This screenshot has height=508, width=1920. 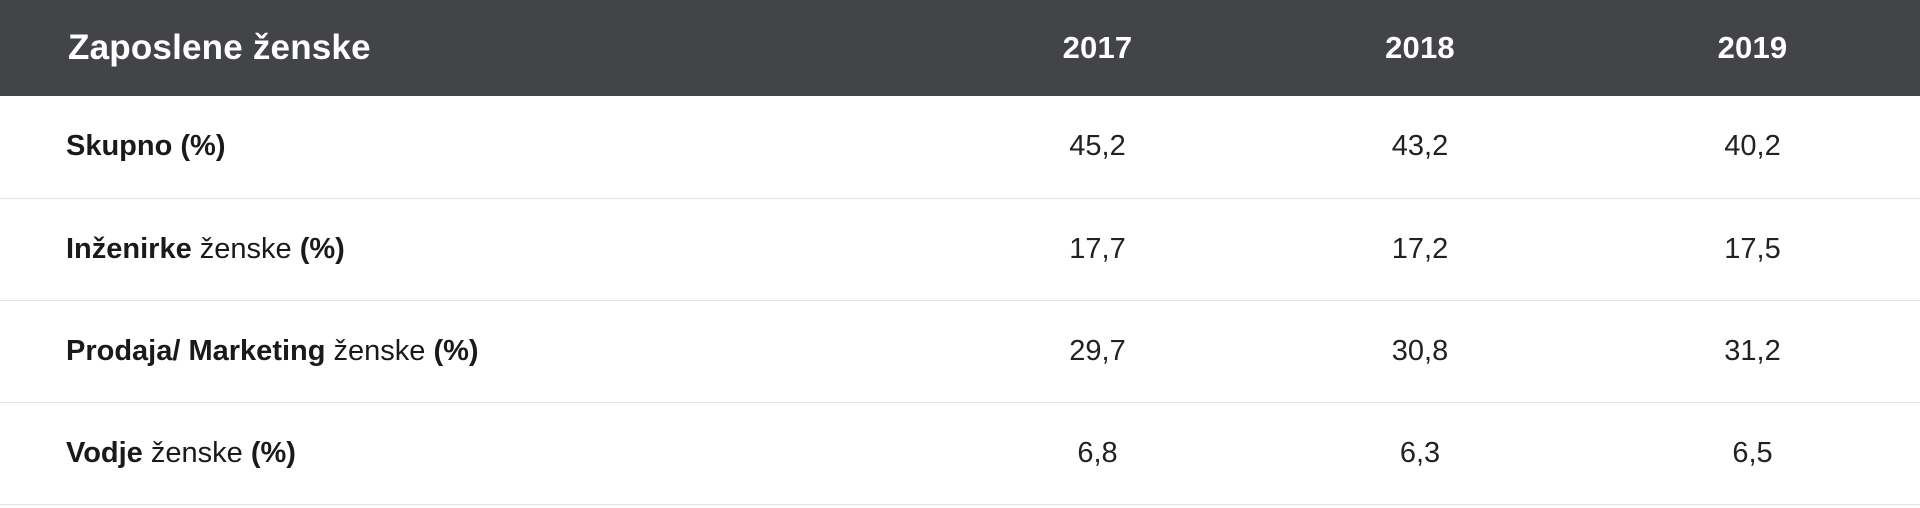 What do you see at coordinates (1097, 350) in the screenshot?
I see `cell-value: 29,7` at bounding box center [1097, 350].